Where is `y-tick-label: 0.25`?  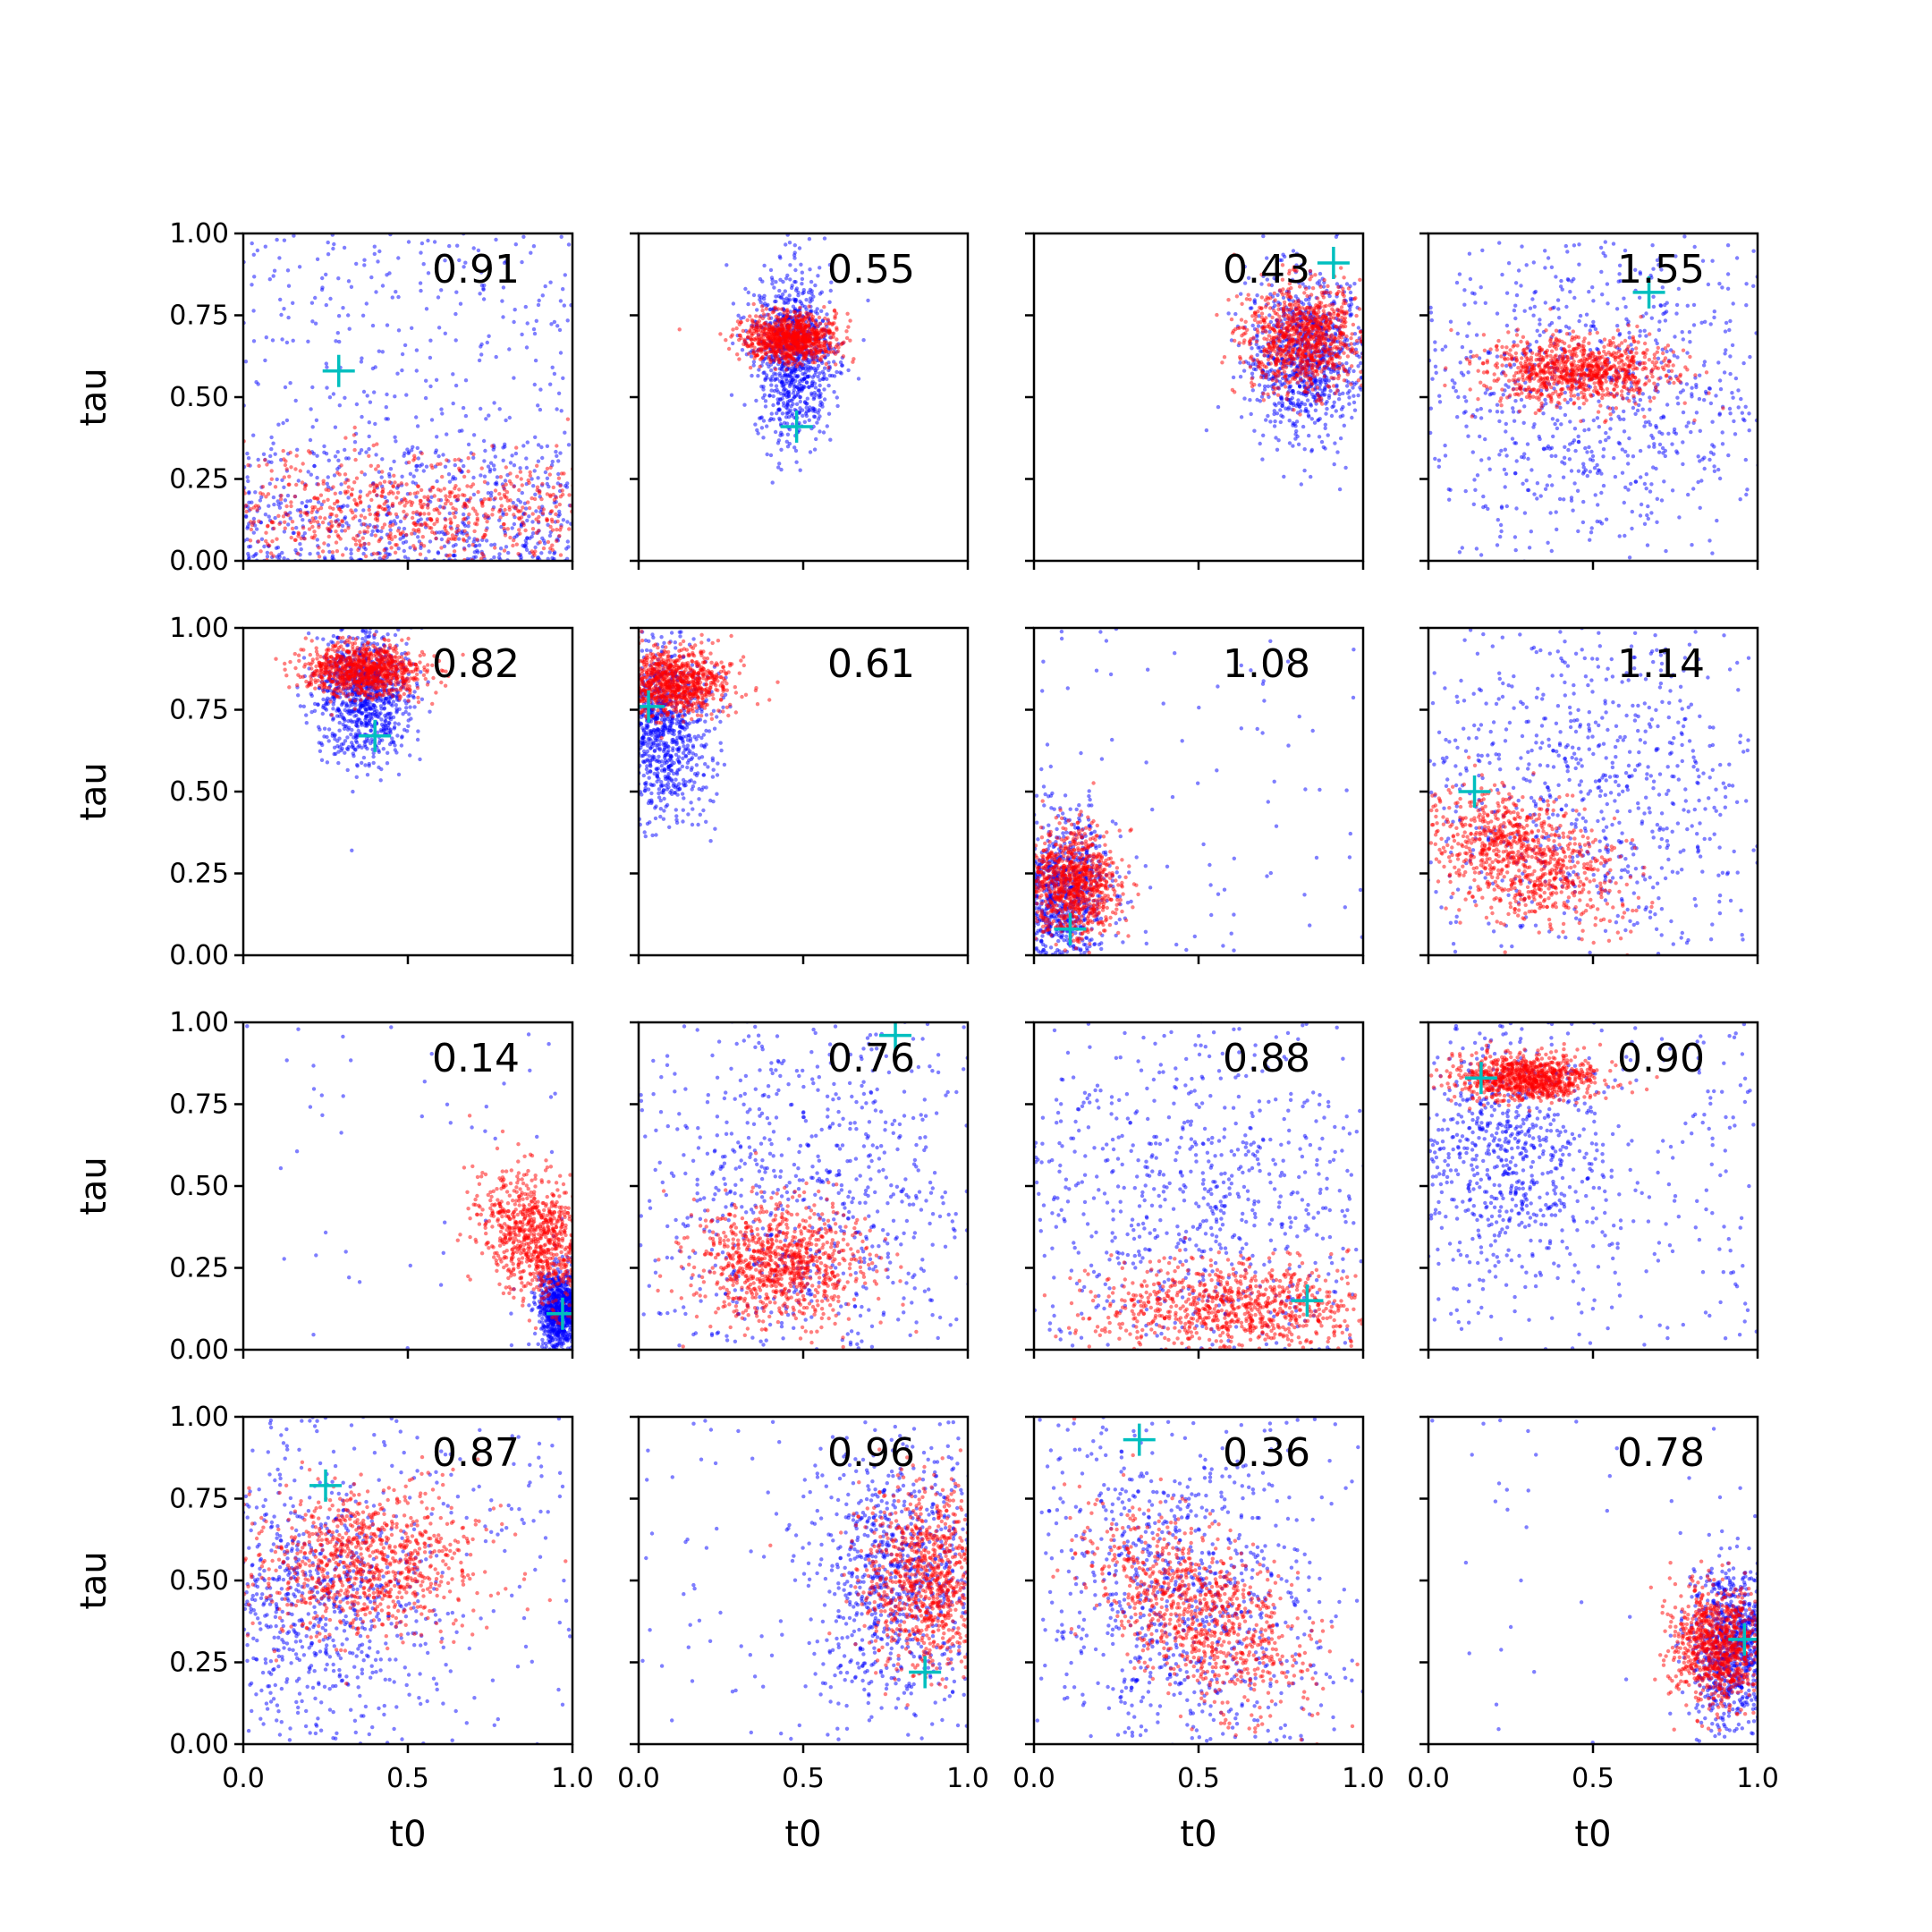
y-tick-label: 0.25 is located at coordinates (199, 480).